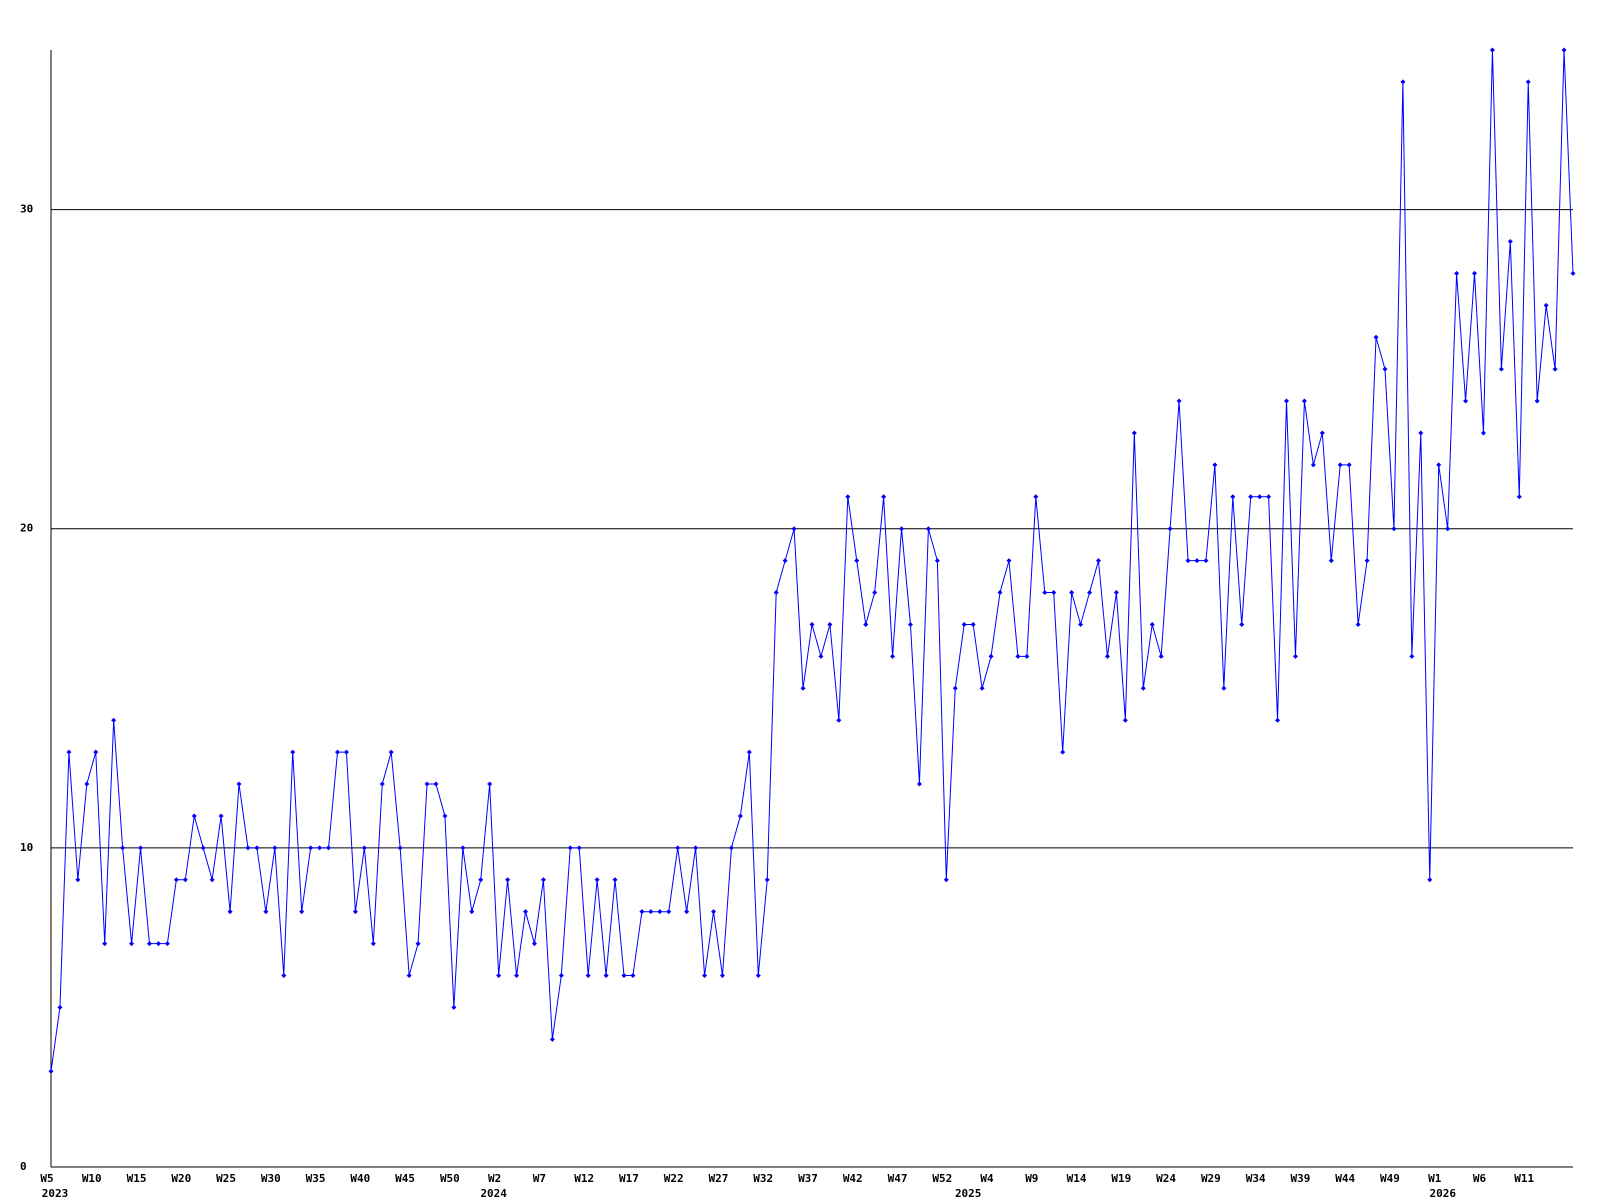  Describe the element at coordinates (316, 1178) in the screenshot. I see `x-tick-label: W35` at that location.